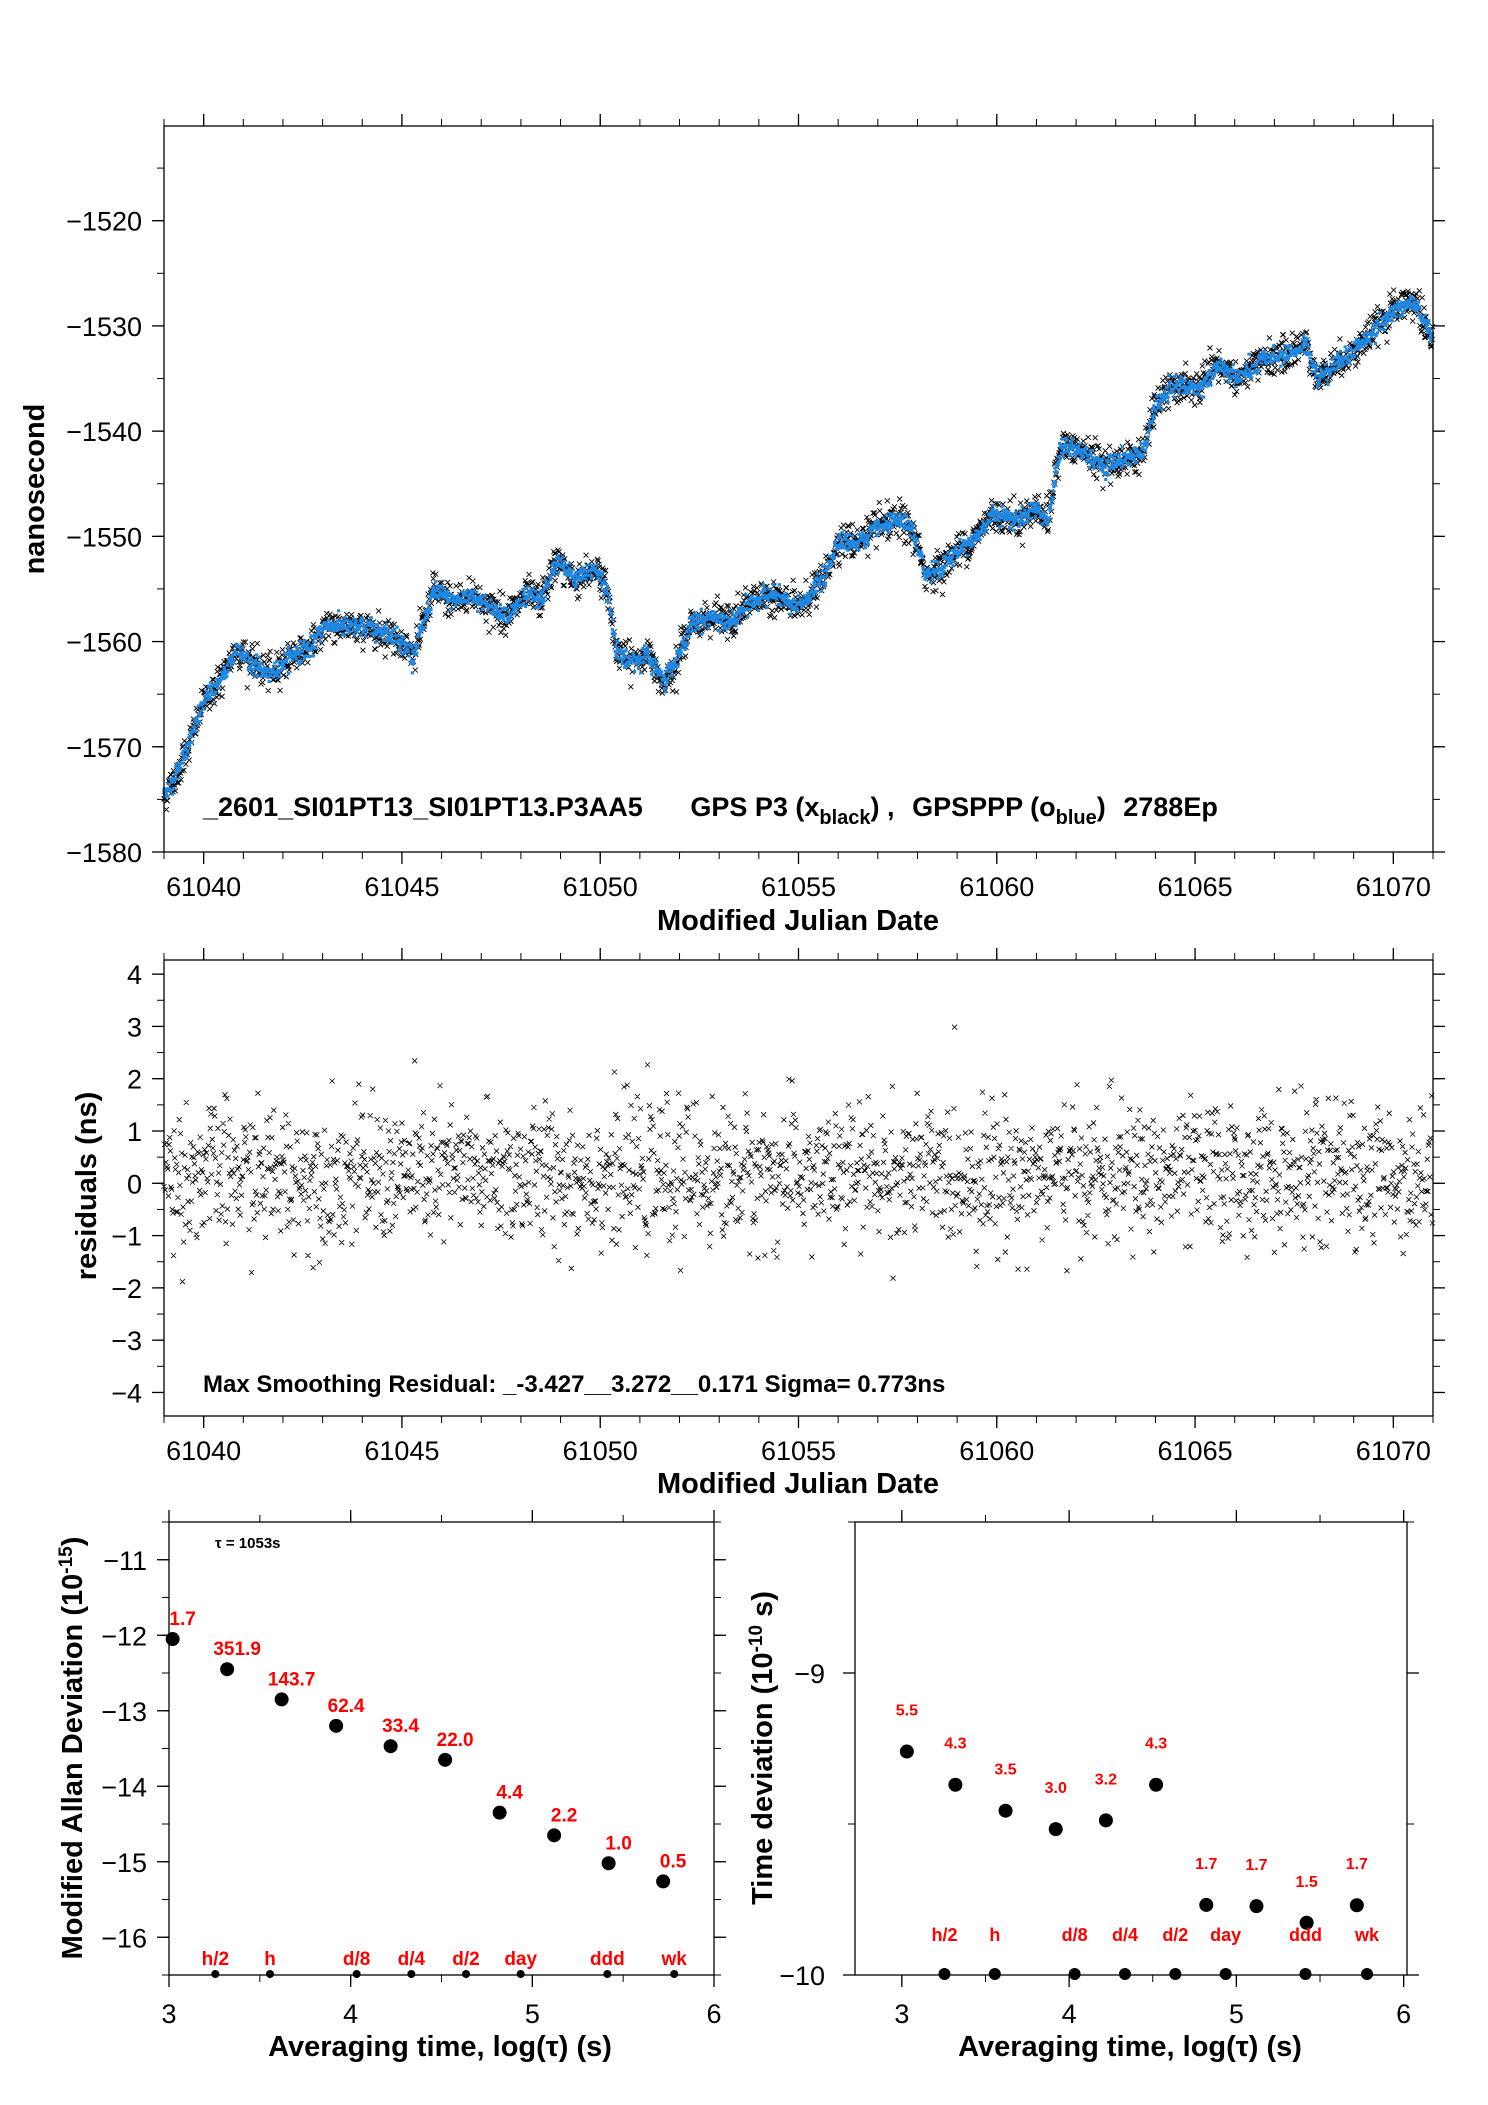 The width and height of the screenshot is (1488, 2105). Describe the element at coordinates (798, 1484) in the screenshot. I see `residuals-x-axis-label: Modified Julian Date` at that location.